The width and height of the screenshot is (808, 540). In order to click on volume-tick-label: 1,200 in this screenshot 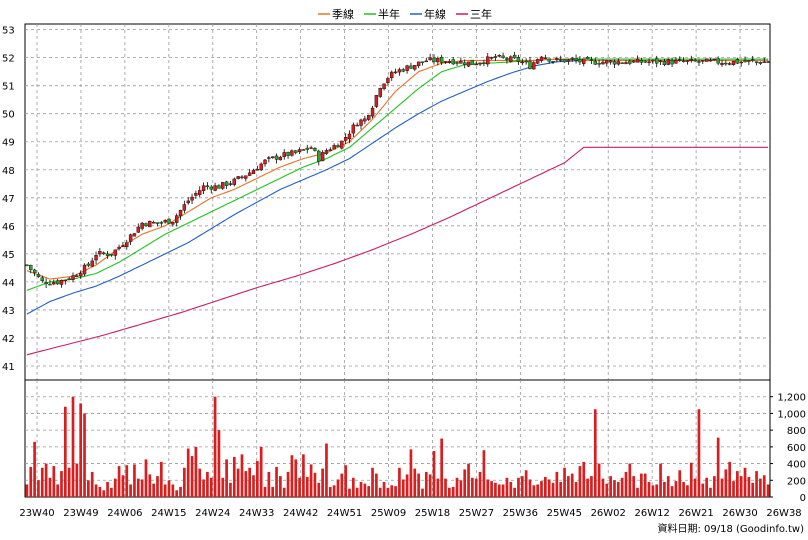, I will do `click(791, 398)`.